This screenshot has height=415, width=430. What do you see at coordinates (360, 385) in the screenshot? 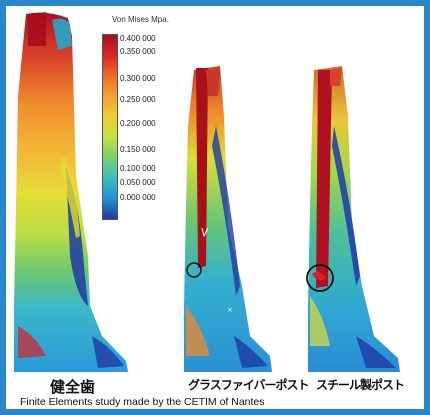
I see `caption-steel-post: スチール製ポスト` at bounding box center [360, 385].